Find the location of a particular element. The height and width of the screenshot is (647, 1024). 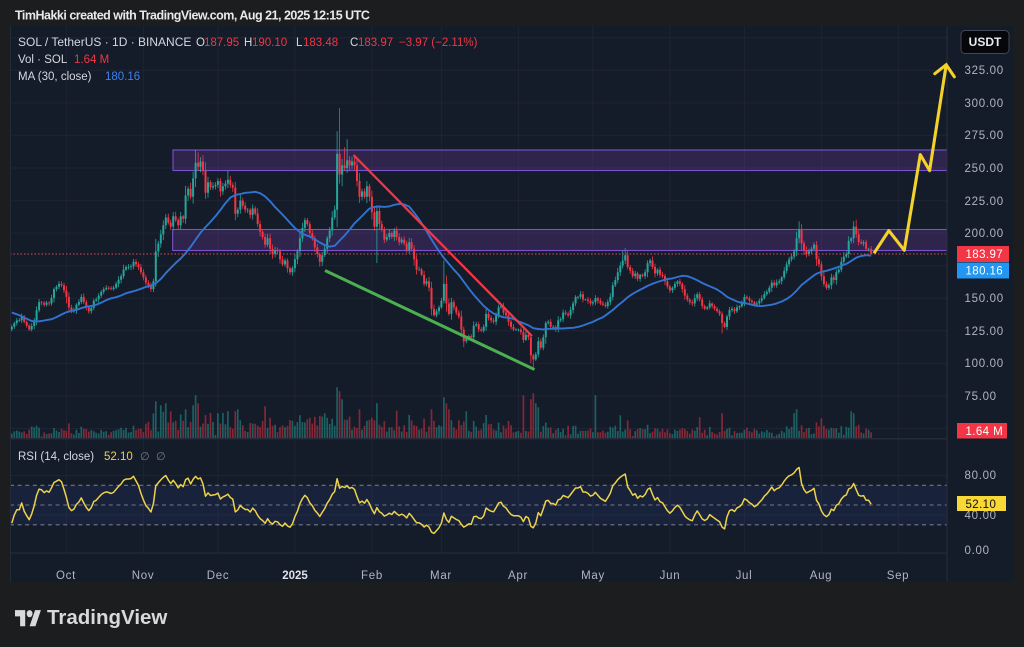

svg-text: 52.10 is located at coordinates (981, 505).